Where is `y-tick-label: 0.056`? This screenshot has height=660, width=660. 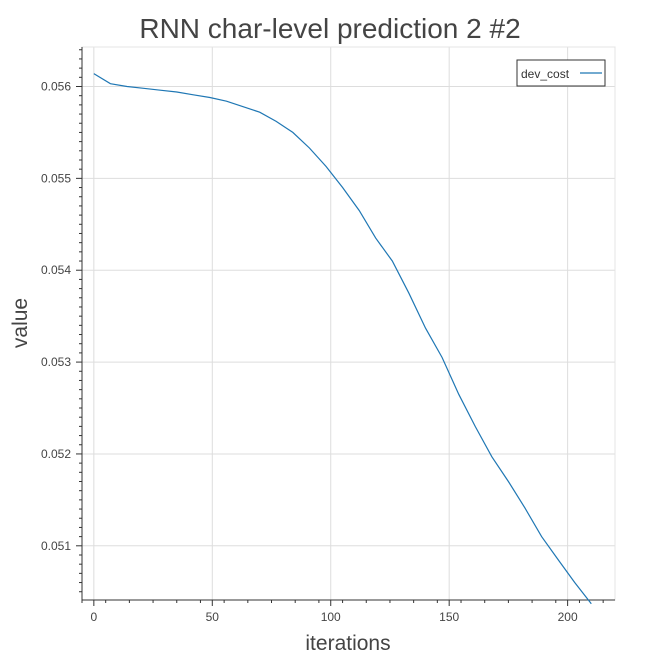
y-tick-label: 0.056 is located at coordinates (56, 87).